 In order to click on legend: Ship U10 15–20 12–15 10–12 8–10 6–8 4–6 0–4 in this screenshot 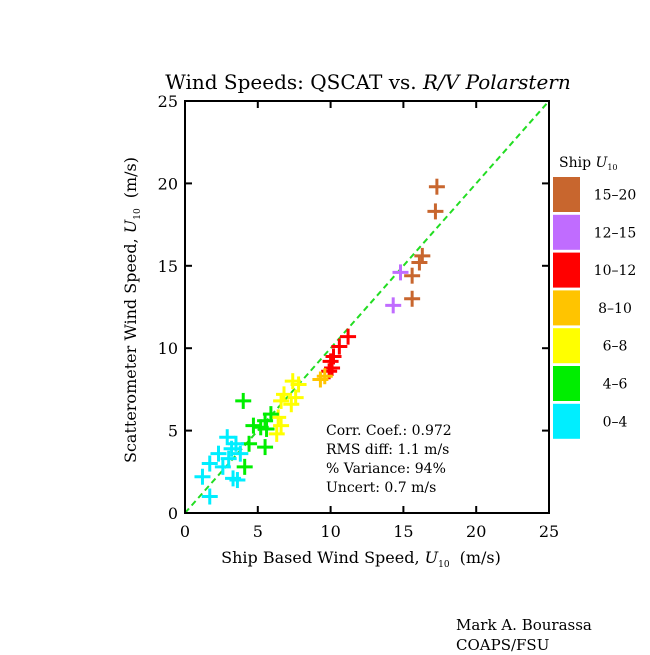, I will do `click(594, 297)`.